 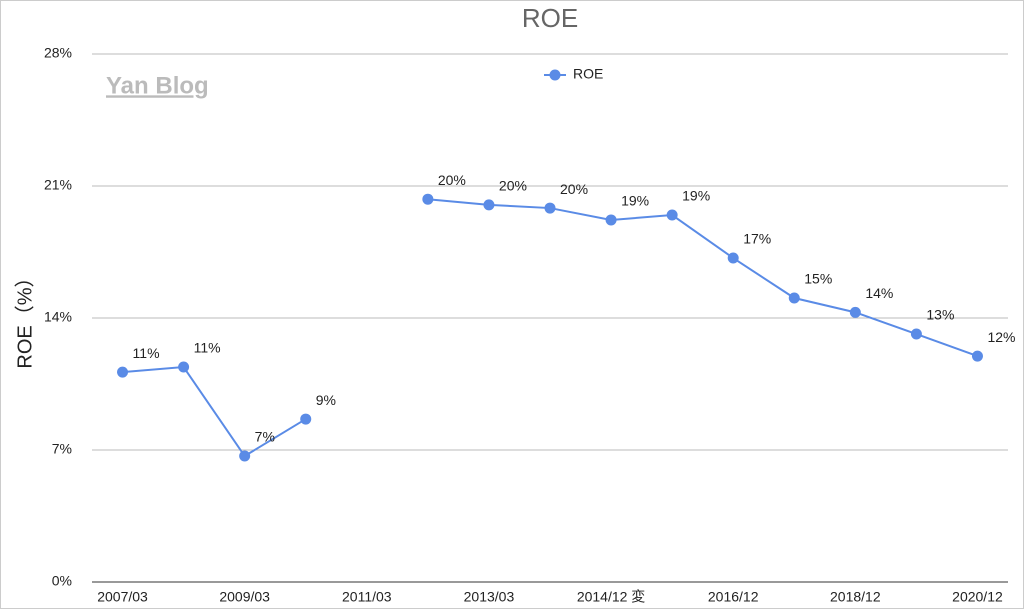 I want to click on data-label: 17%, so click(x=757, y=239).